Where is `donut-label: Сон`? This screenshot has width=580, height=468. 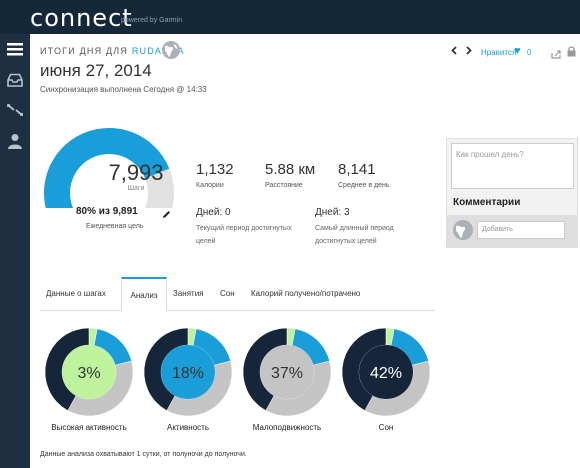 donut-label: Сон is located at coordinates (386, 427).